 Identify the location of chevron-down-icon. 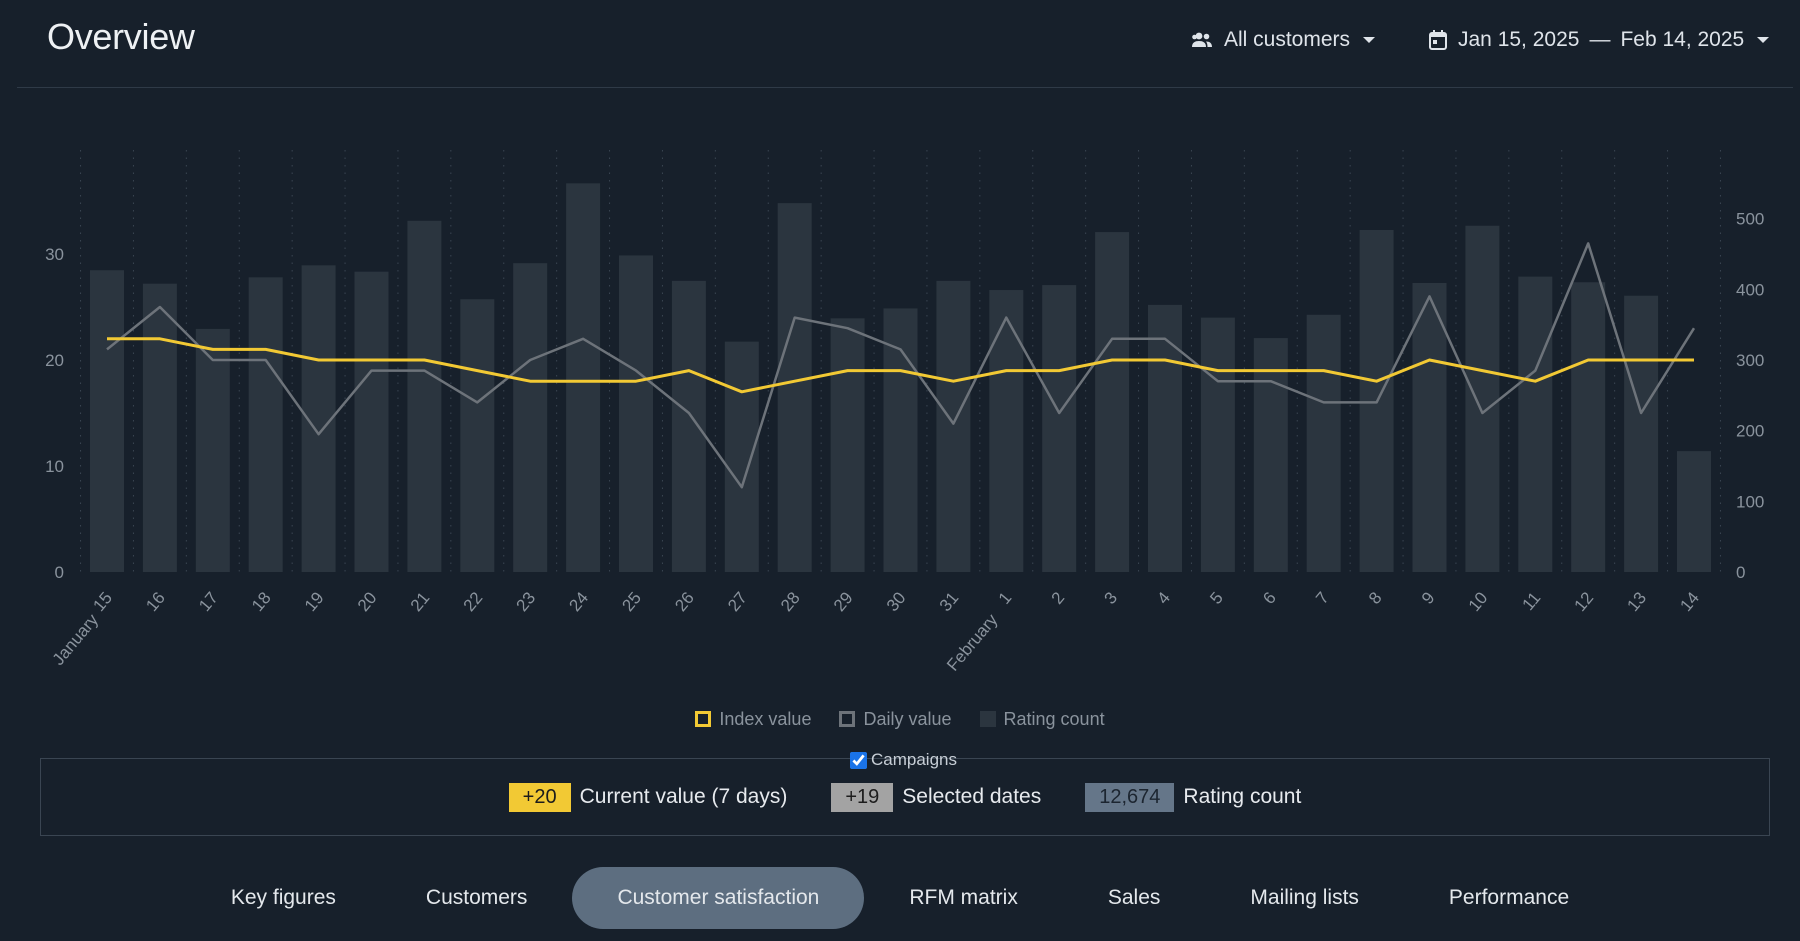
(1369, 40).